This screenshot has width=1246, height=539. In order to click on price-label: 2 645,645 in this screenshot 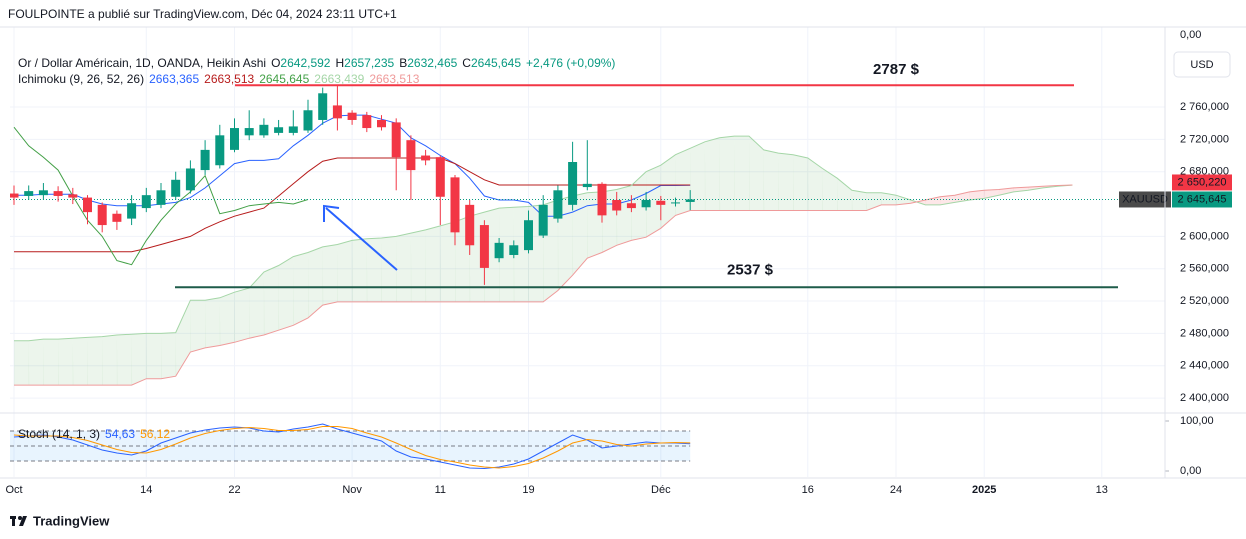, I will do `click(1202, 199)`.